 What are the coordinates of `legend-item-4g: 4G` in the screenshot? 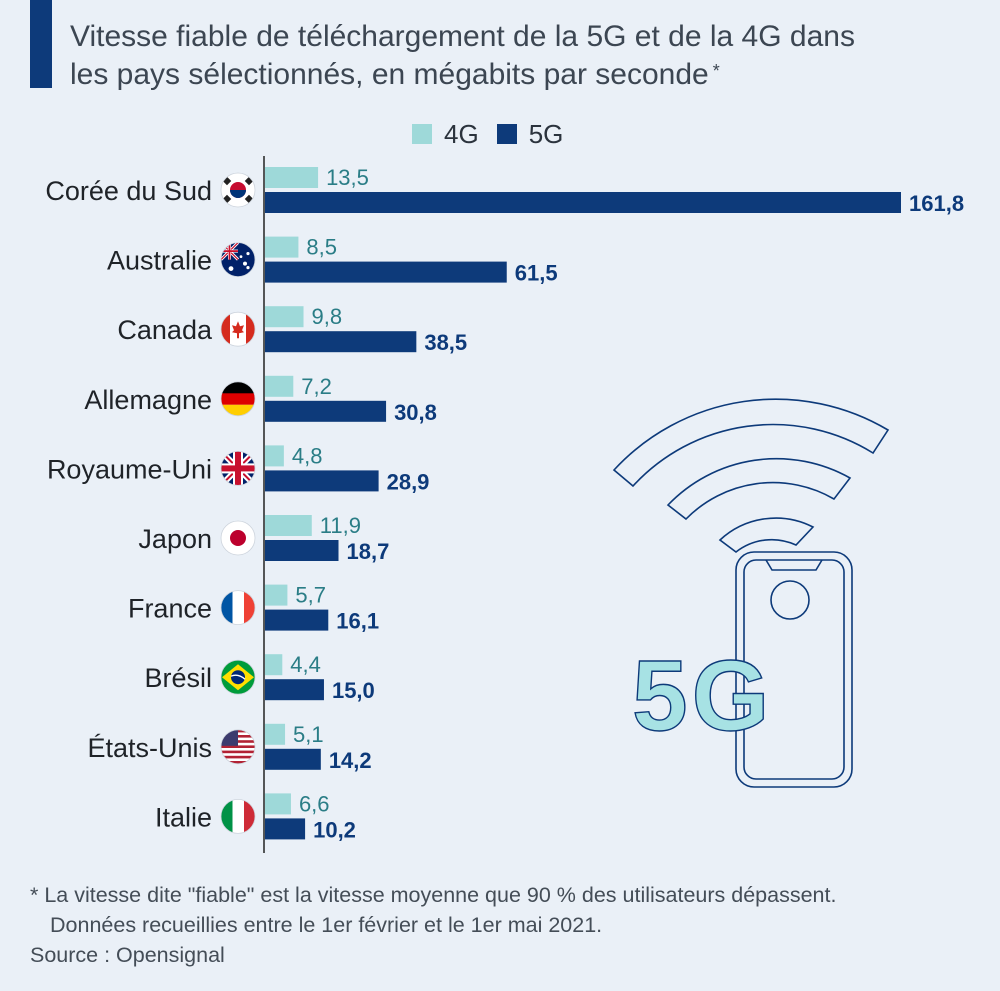 It's located at (445, 134).